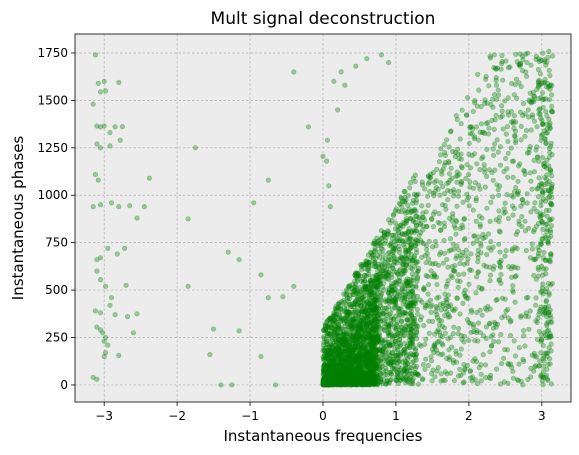  I want to click on x-tick-label: 2, so click(469, 416).